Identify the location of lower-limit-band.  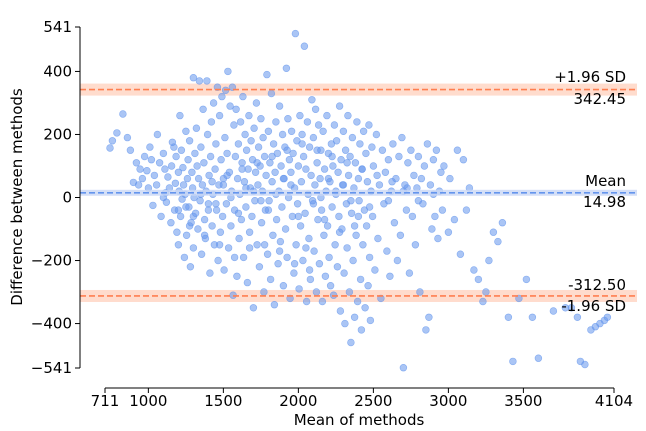
(358, 295).